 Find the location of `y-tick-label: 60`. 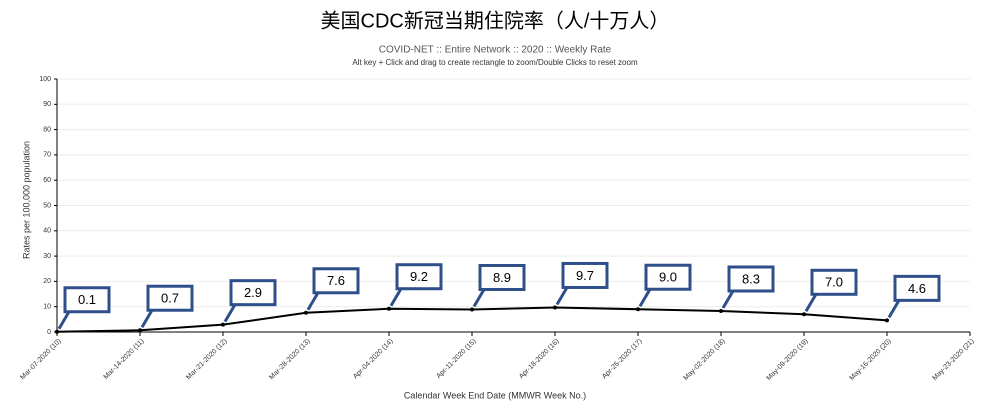

y-tick-label: 60 is located at coordinates (47, 180).